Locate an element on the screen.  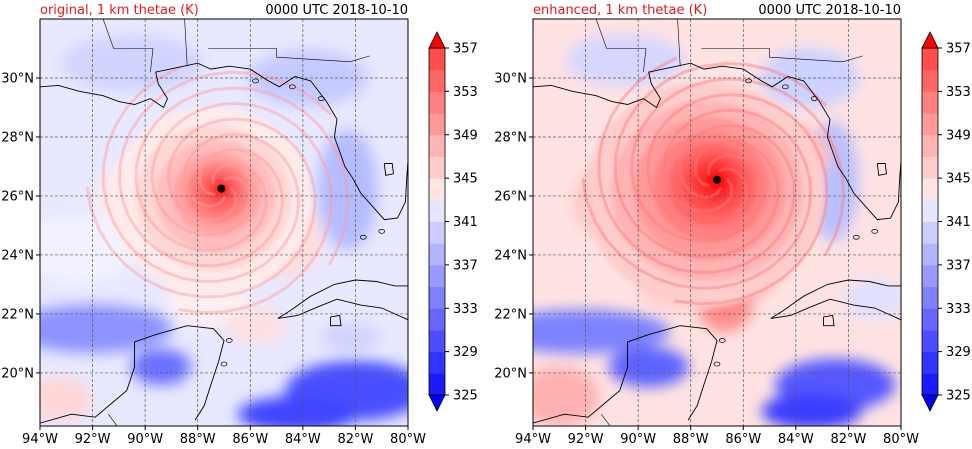
colorbar-tick-label: 353 is located at coordinates (465, 92).